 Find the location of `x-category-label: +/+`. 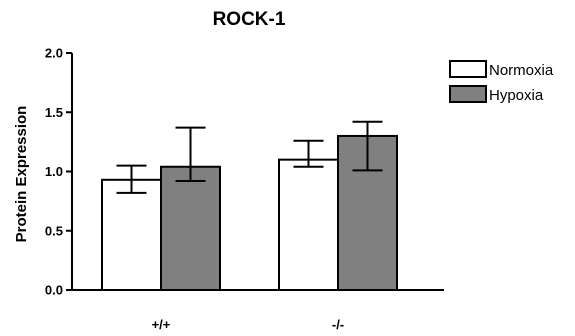

x-category-label: +/+ is located at coordinates (161, 324).